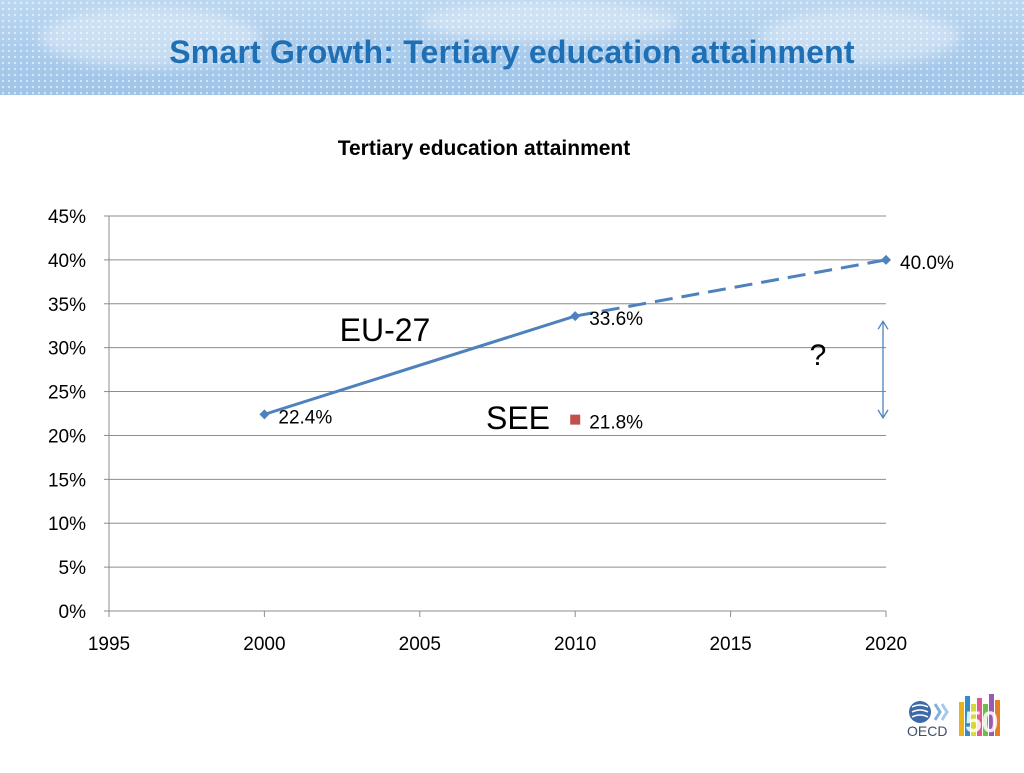 Image resolution: width=1024 pixels, height=773 pixels. Describe the element at coordinates (616, 423) in the screenshot. I see `see-data-label: 21.8%` at that location.